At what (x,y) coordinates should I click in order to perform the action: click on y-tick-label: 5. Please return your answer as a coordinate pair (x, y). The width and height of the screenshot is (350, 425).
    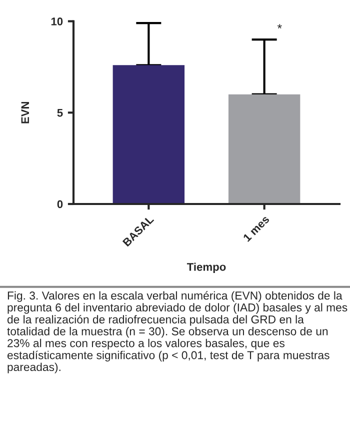
    Looking at the image, I should click on (60, 113).